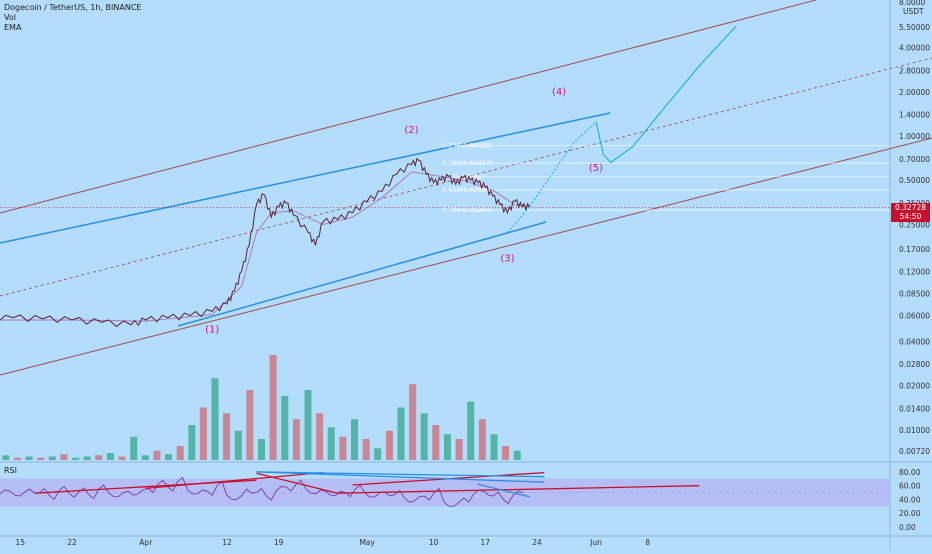 The height and width of the screenshot is (554, 932). What do you see at coordinates (537, 542) in the screenshot?
I see `time-axis-tick: 24` at bounding box center [537, 542].